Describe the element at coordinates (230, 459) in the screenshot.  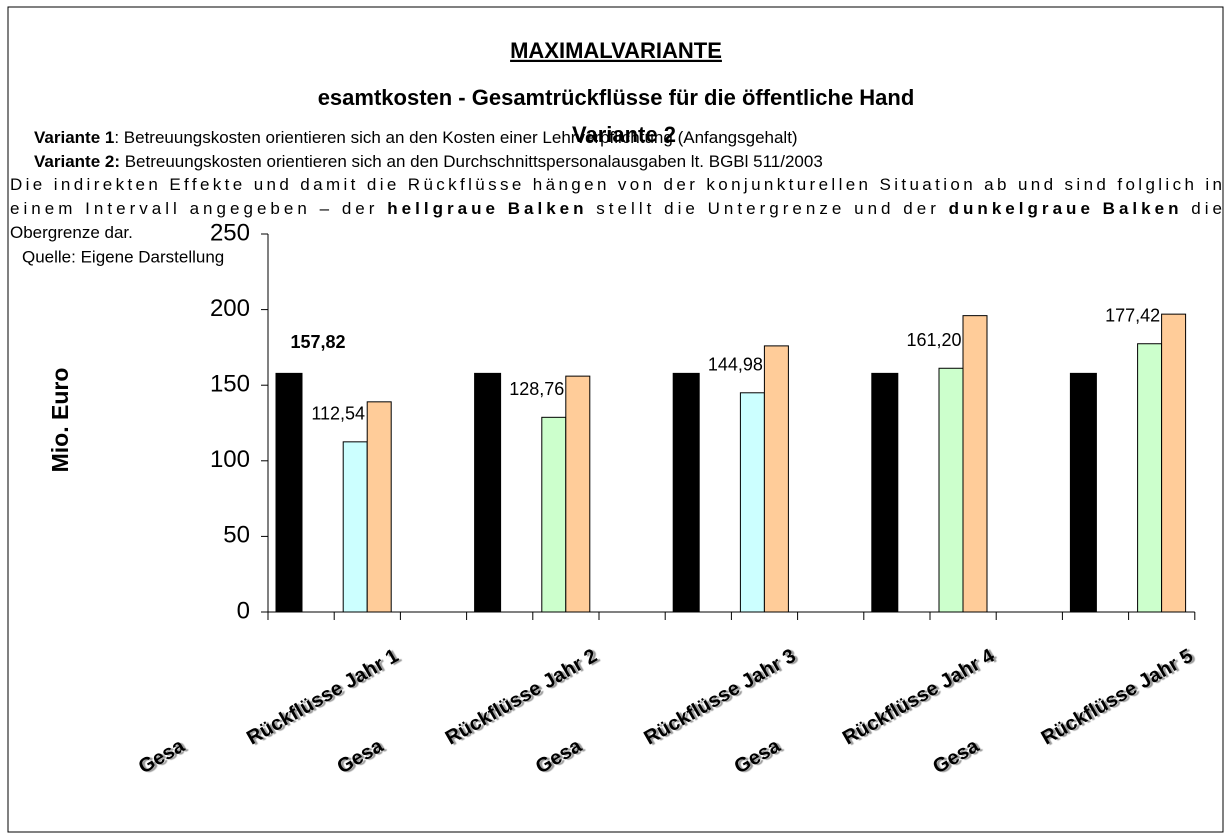
I see `y-tick-label: 100` at that location.